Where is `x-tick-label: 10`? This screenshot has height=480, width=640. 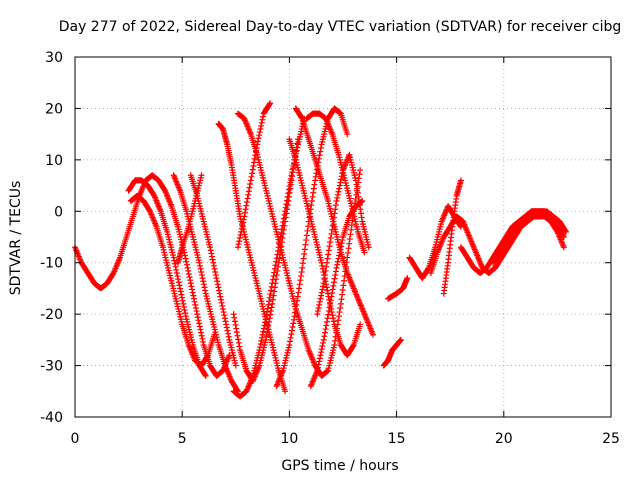
x-tick-label: 10 is located at coordinates (289, 439).